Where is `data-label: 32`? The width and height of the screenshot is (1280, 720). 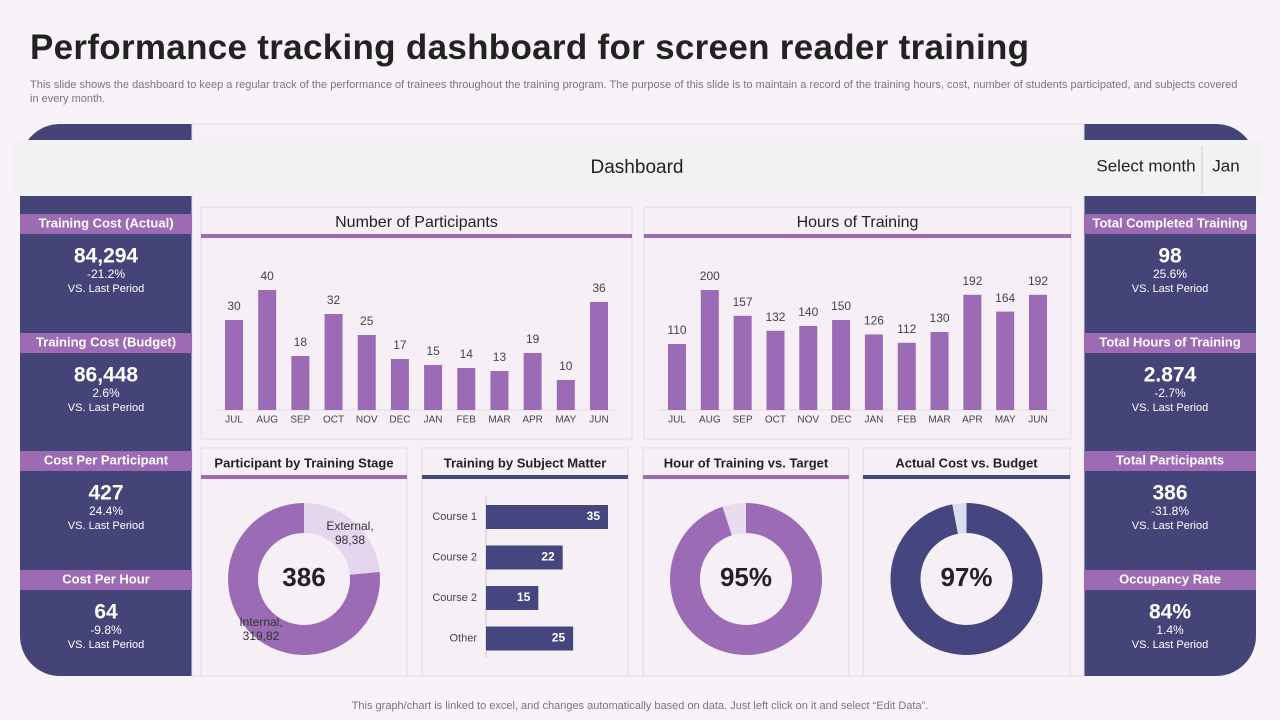
data-label: 32 is located at coordinates (334, 300).